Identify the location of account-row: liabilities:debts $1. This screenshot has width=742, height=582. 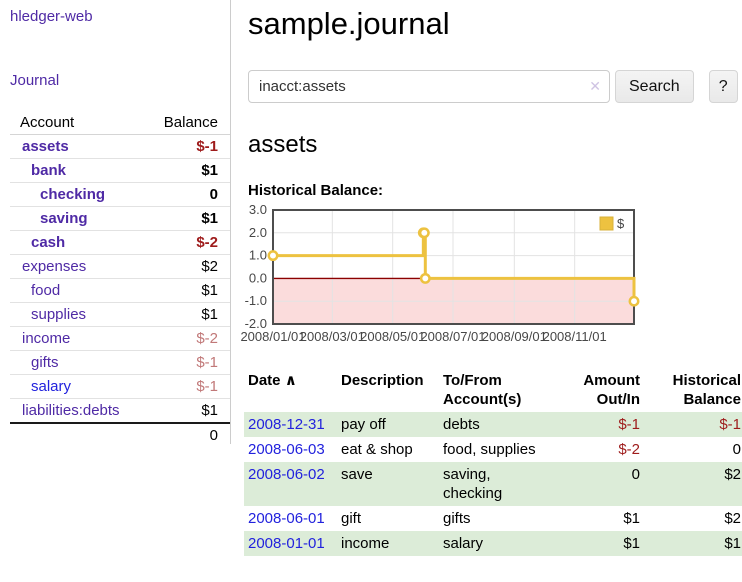
(120, 411).